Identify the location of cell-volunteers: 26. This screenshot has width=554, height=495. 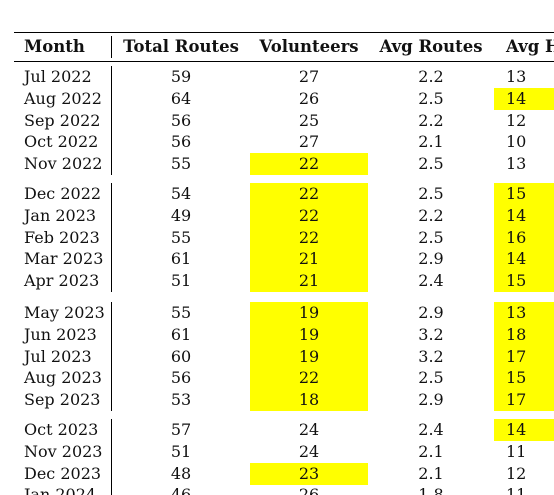
(309, 490).